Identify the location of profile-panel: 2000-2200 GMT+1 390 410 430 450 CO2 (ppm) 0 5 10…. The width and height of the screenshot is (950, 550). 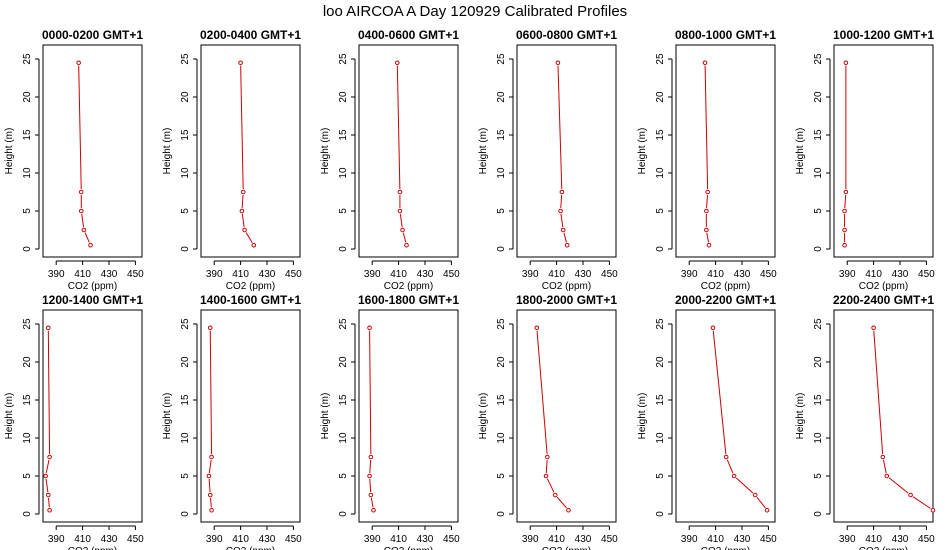
(707, 421).